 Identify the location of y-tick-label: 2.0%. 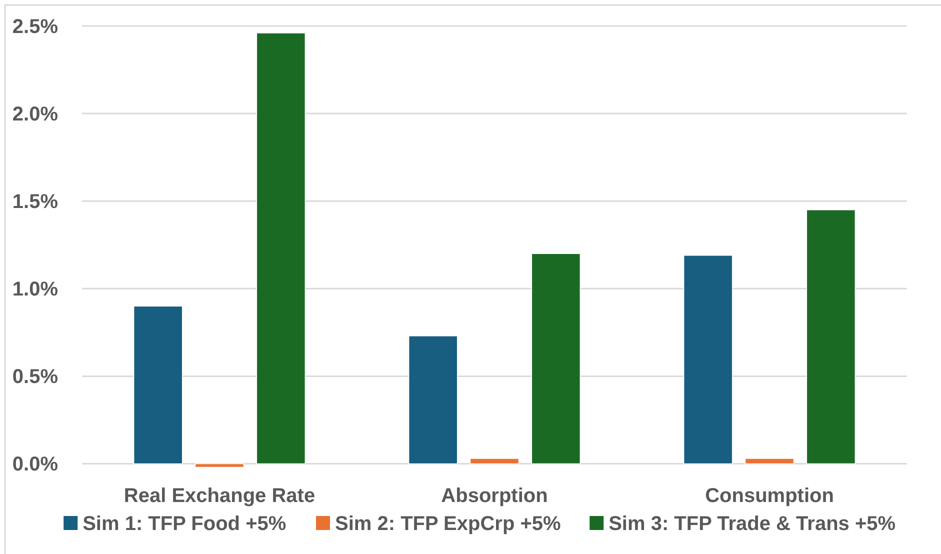
(35, 115).